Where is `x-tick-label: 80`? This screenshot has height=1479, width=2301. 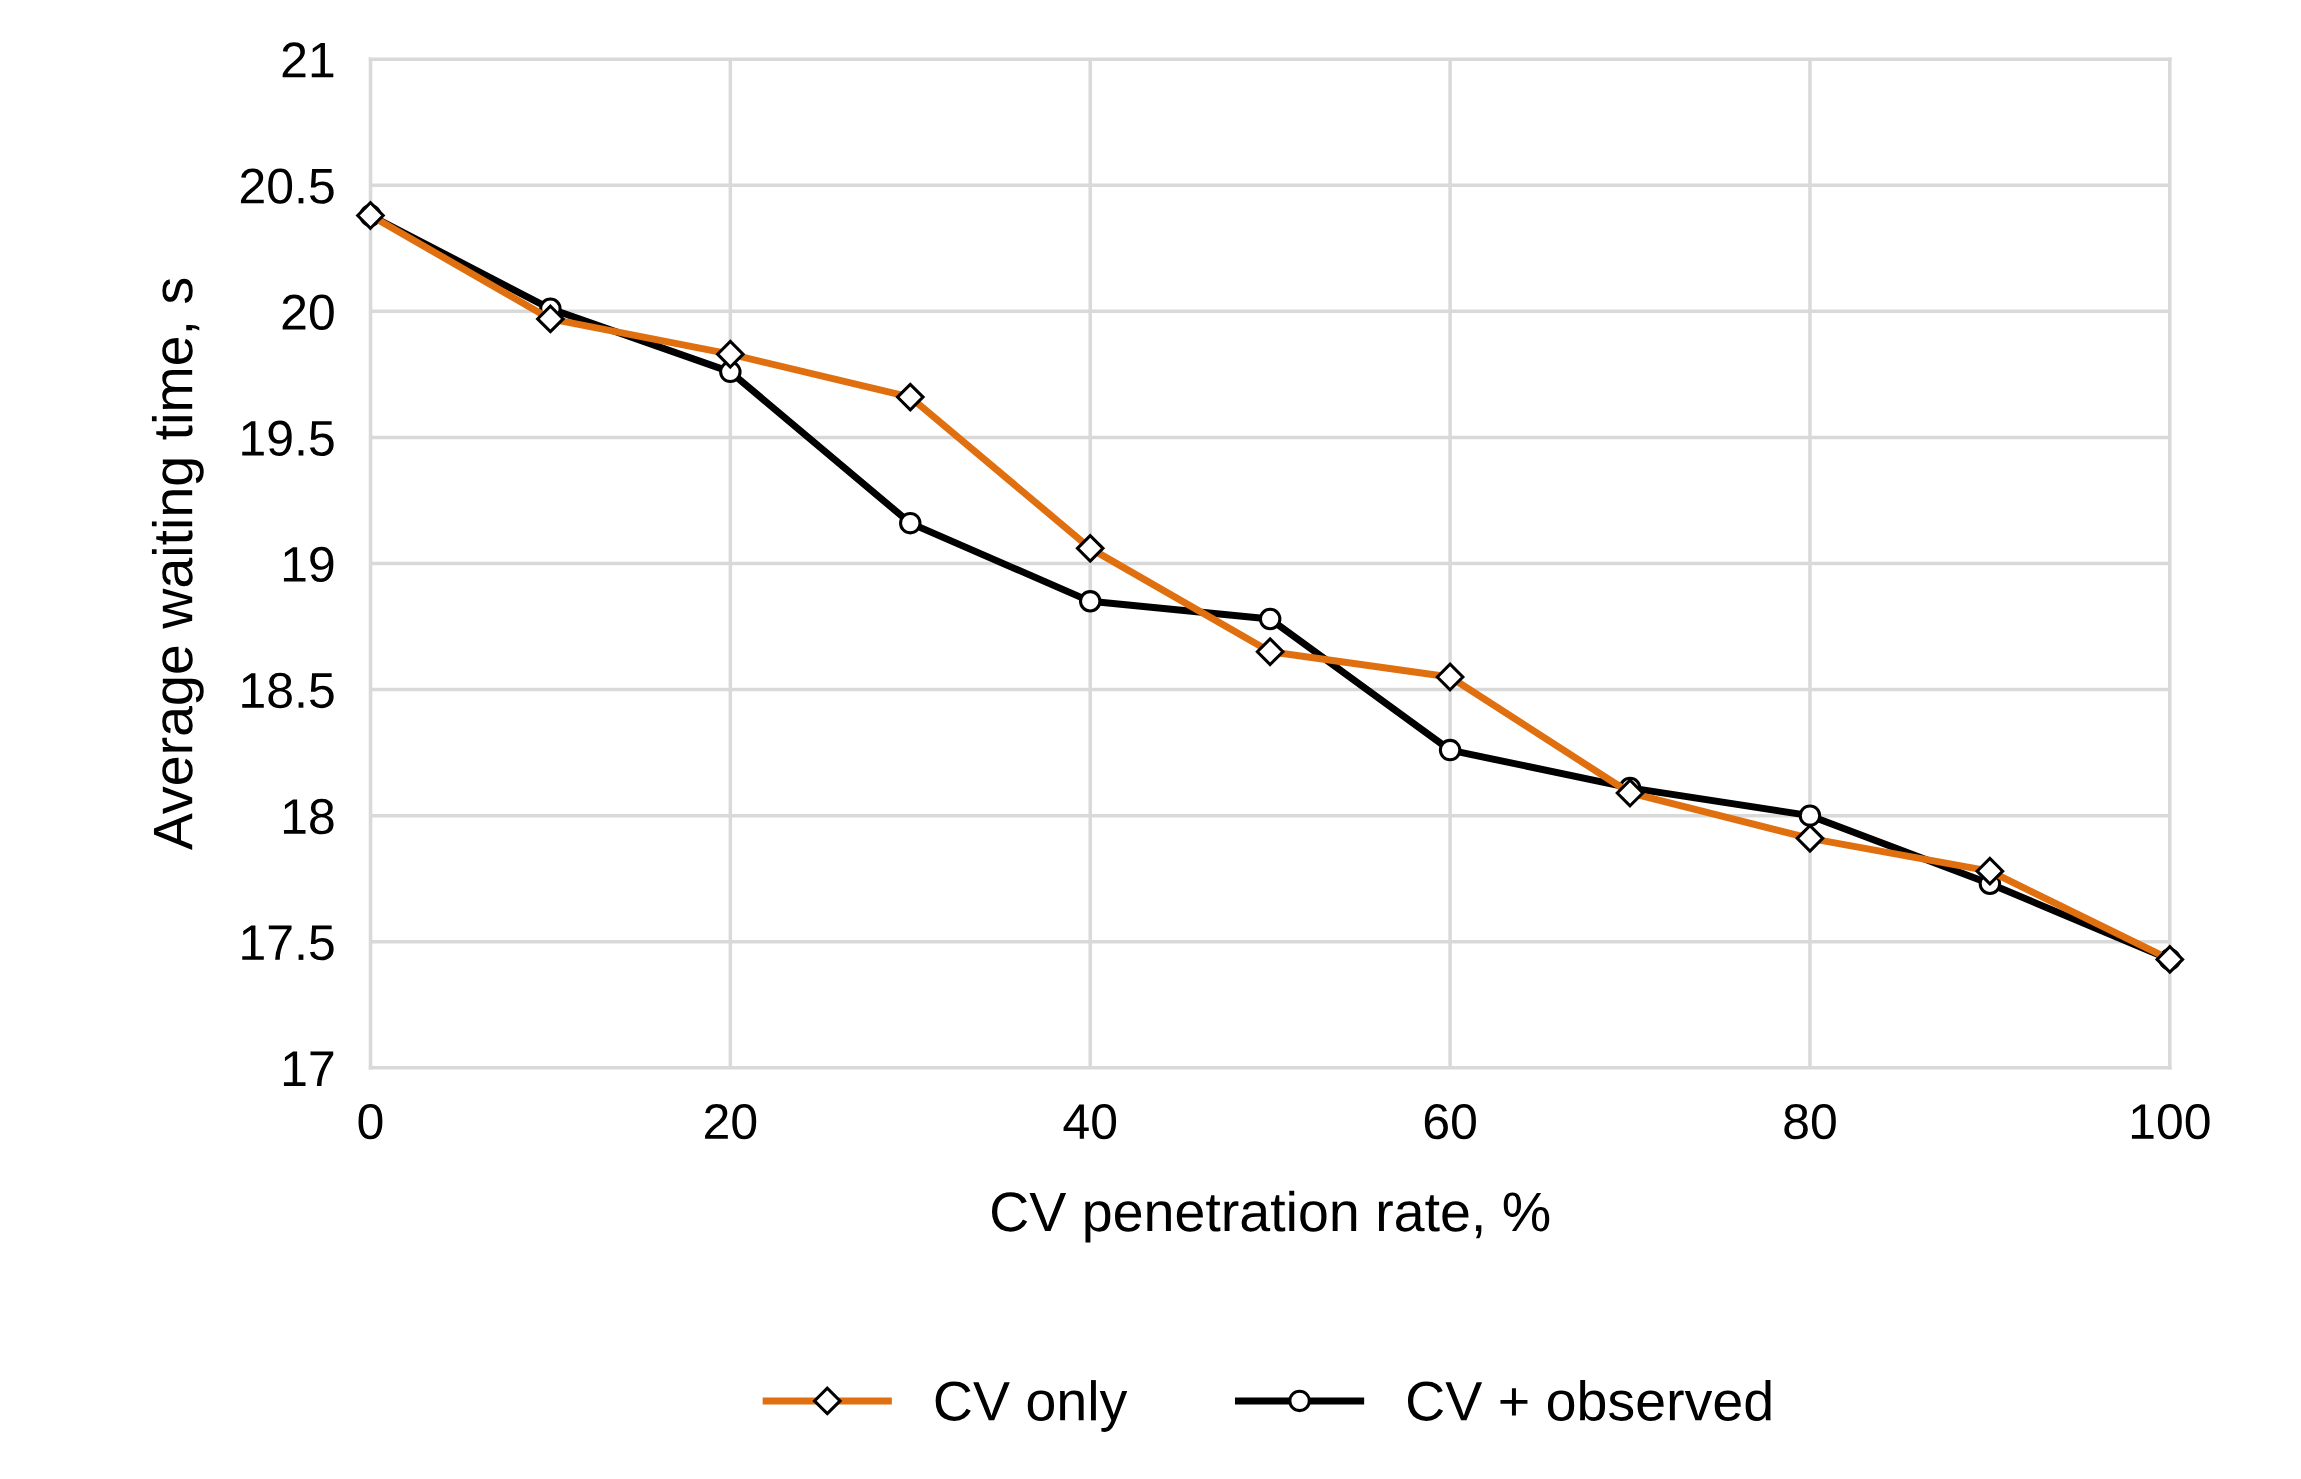 x-tick-label: 80 is located at coordinates (1810, 1121).